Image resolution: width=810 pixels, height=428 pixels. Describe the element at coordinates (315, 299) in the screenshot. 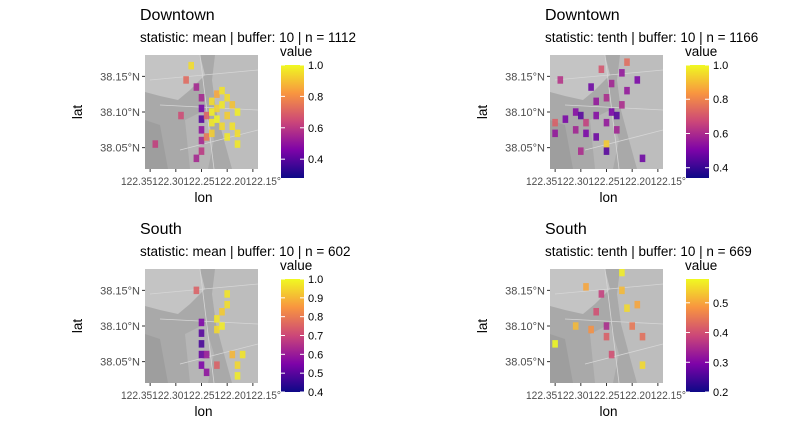

I see `legend-tick-label: 0.9` at that location.